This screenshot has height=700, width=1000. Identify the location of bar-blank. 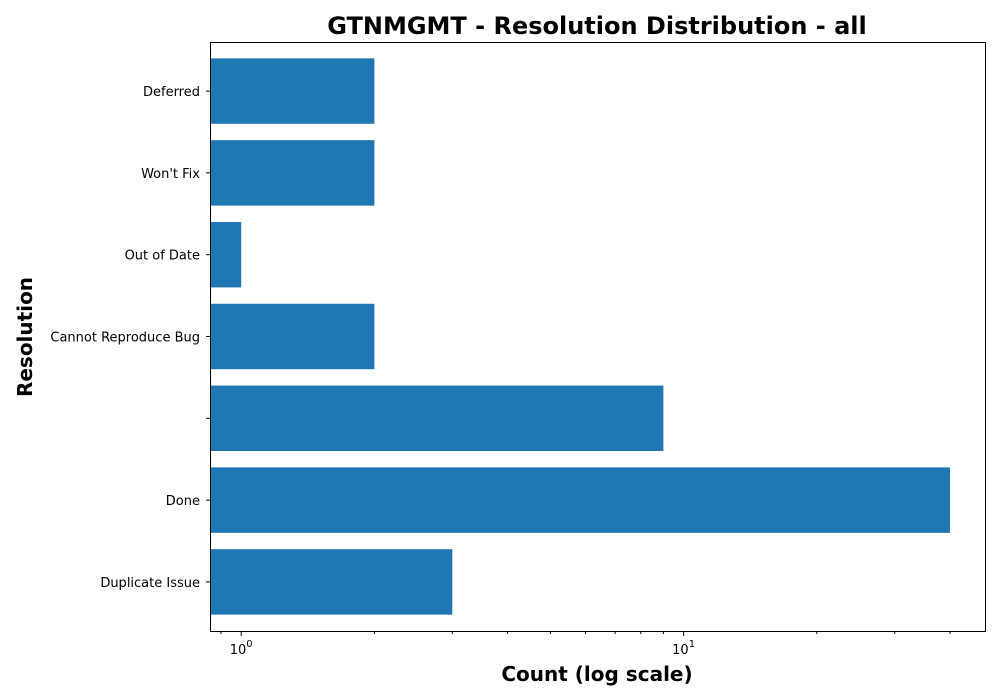
(437, 418).